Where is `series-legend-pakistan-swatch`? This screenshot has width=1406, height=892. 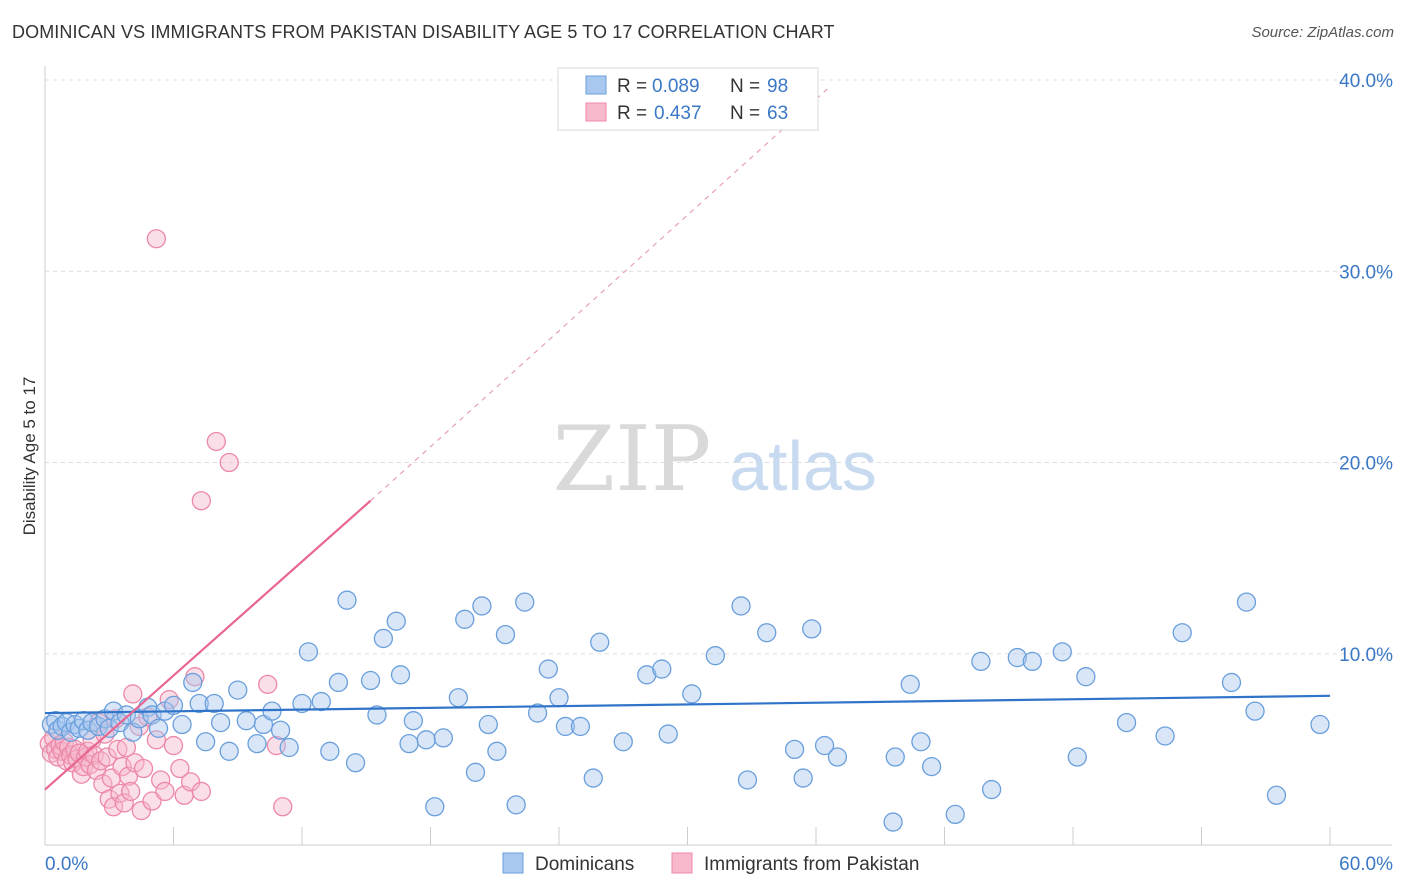 series-legend-pakistan-swatch is located at coordinates (682, 863).